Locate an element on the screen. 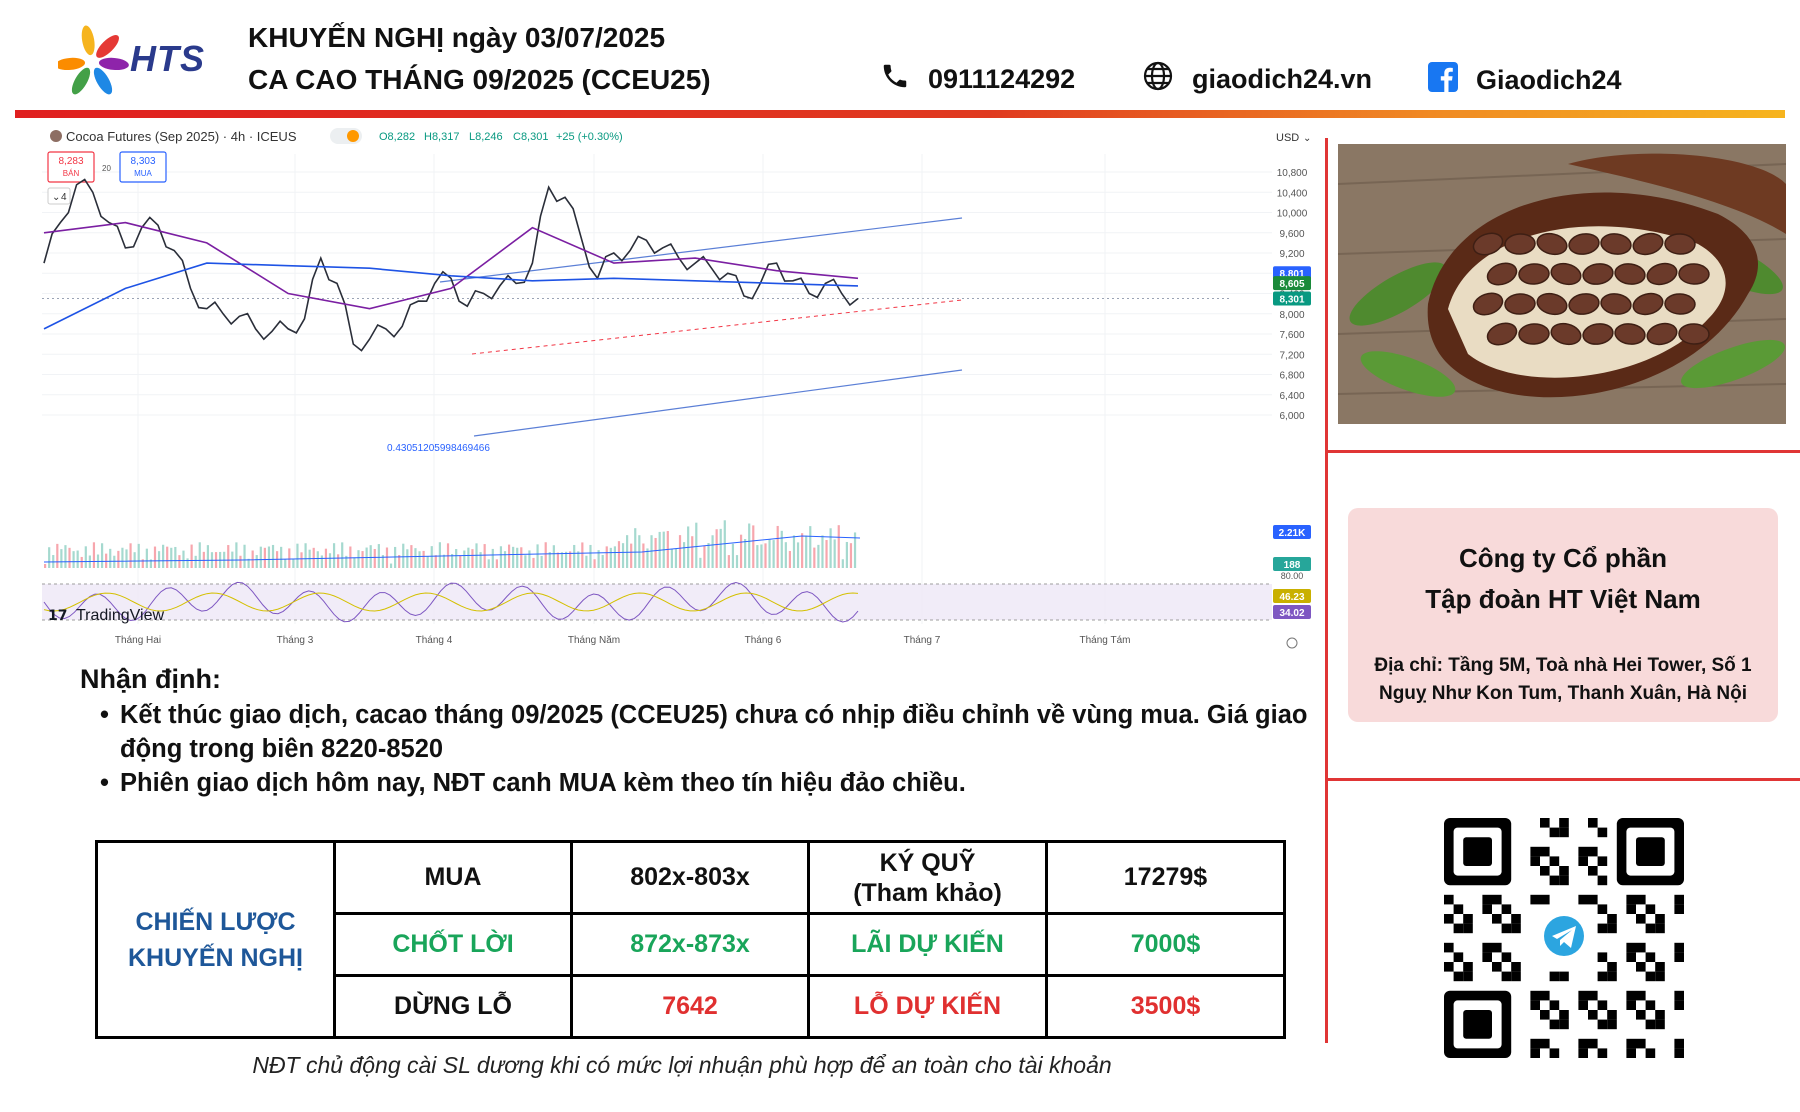  brand-name: HTS is located at coordinates (167, 58).